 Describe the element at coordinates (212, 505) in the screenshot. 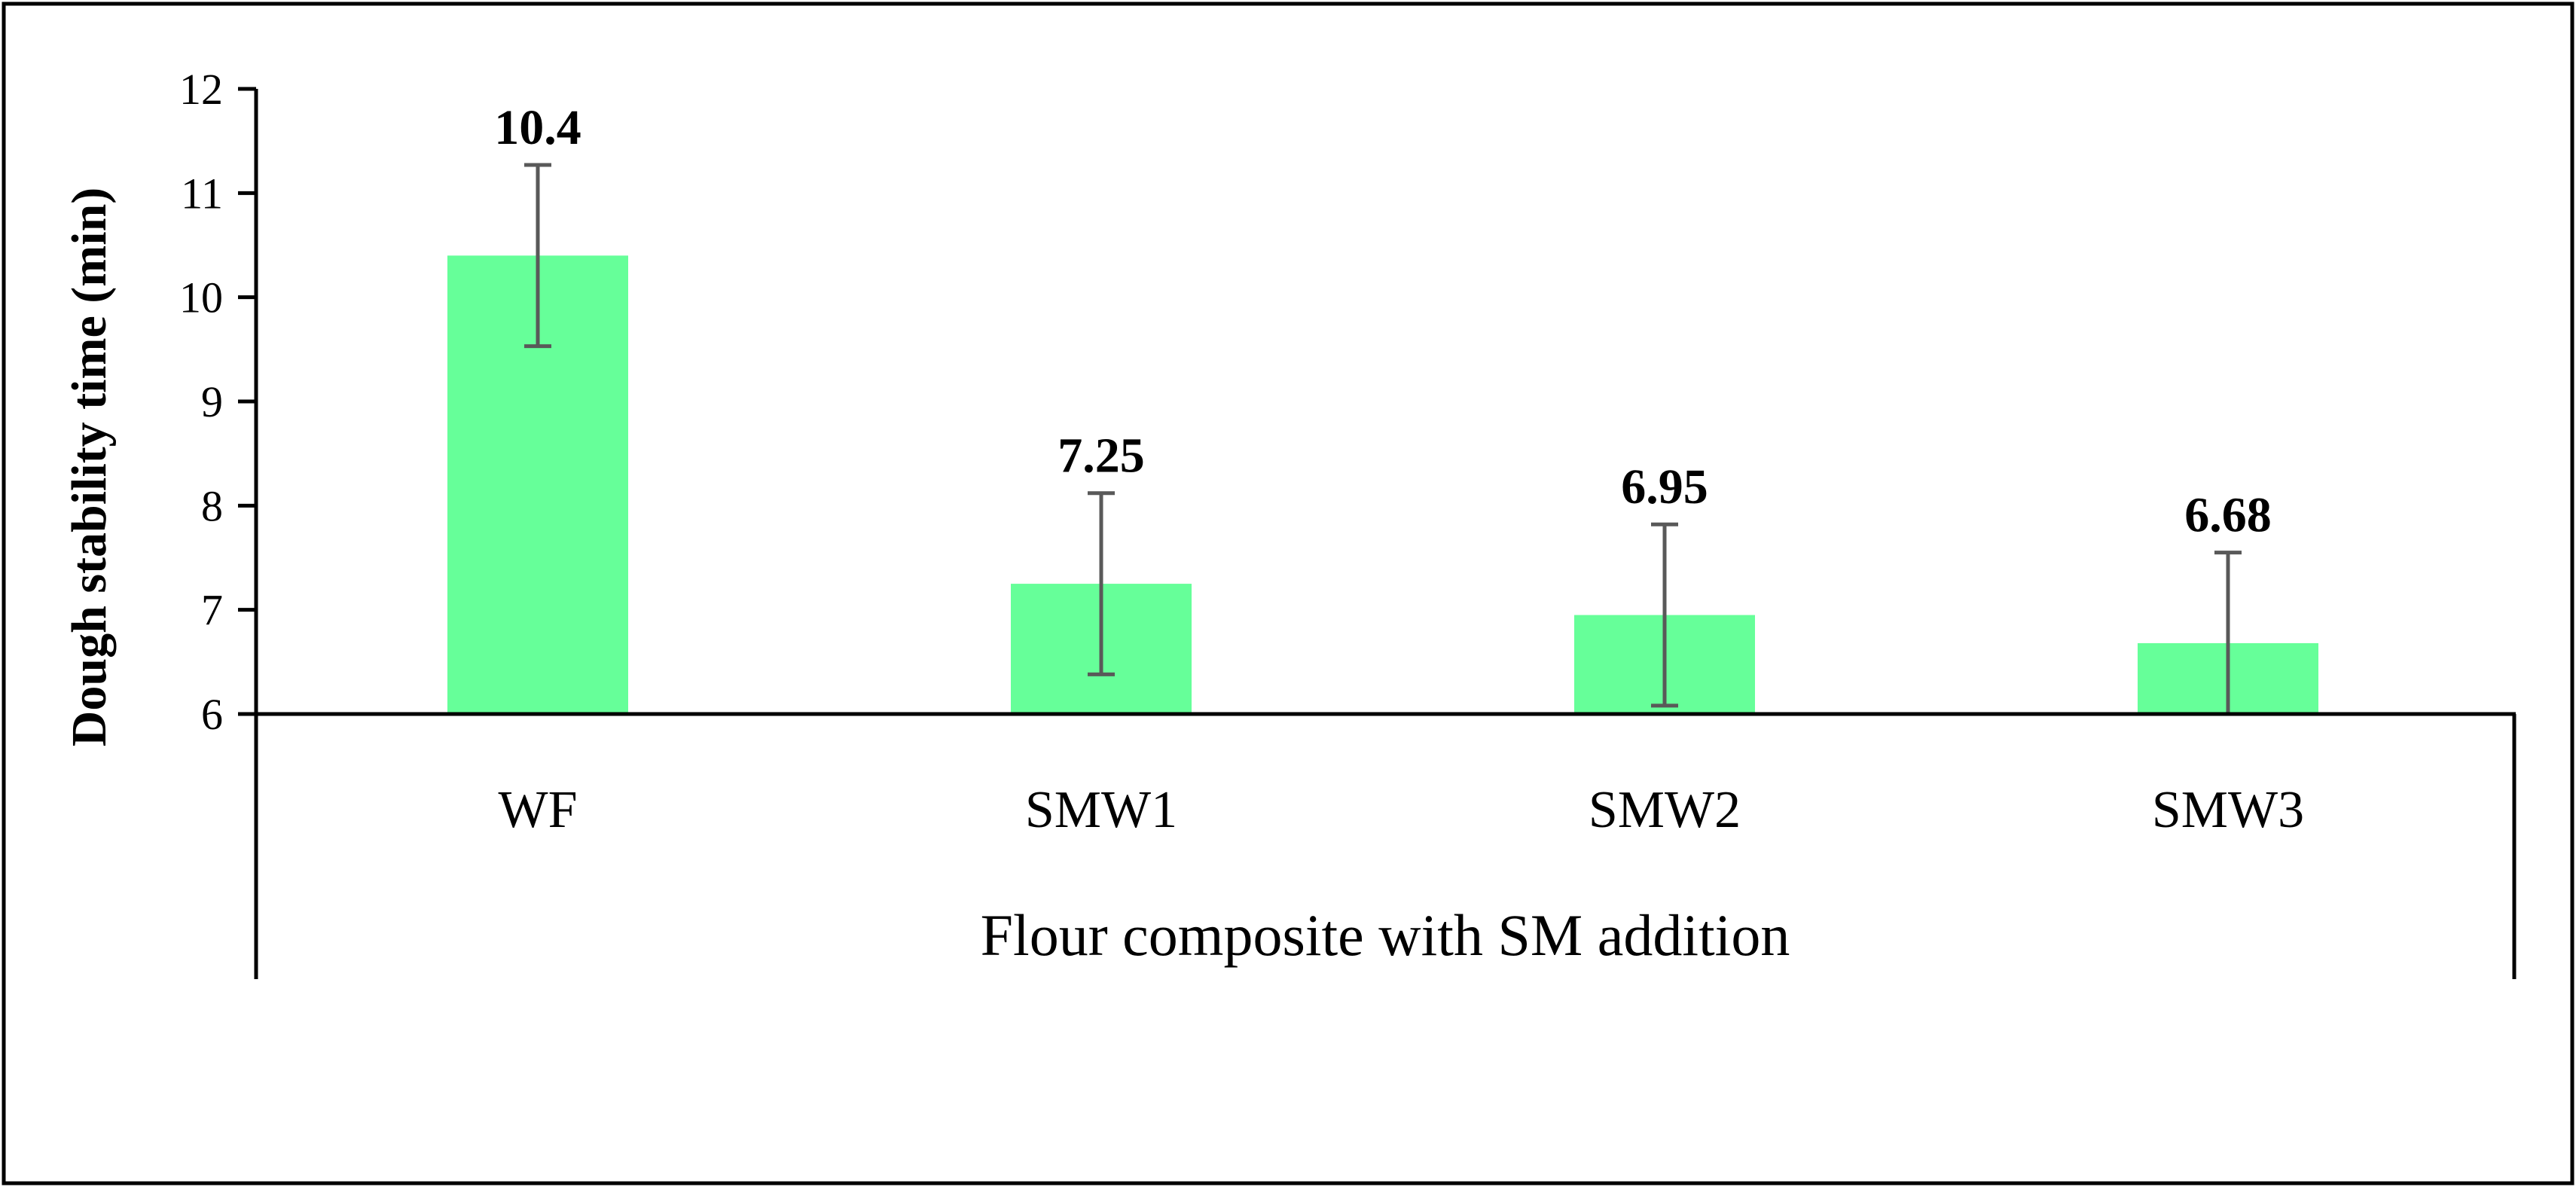

I see `y-tick-label: 8` at that location.